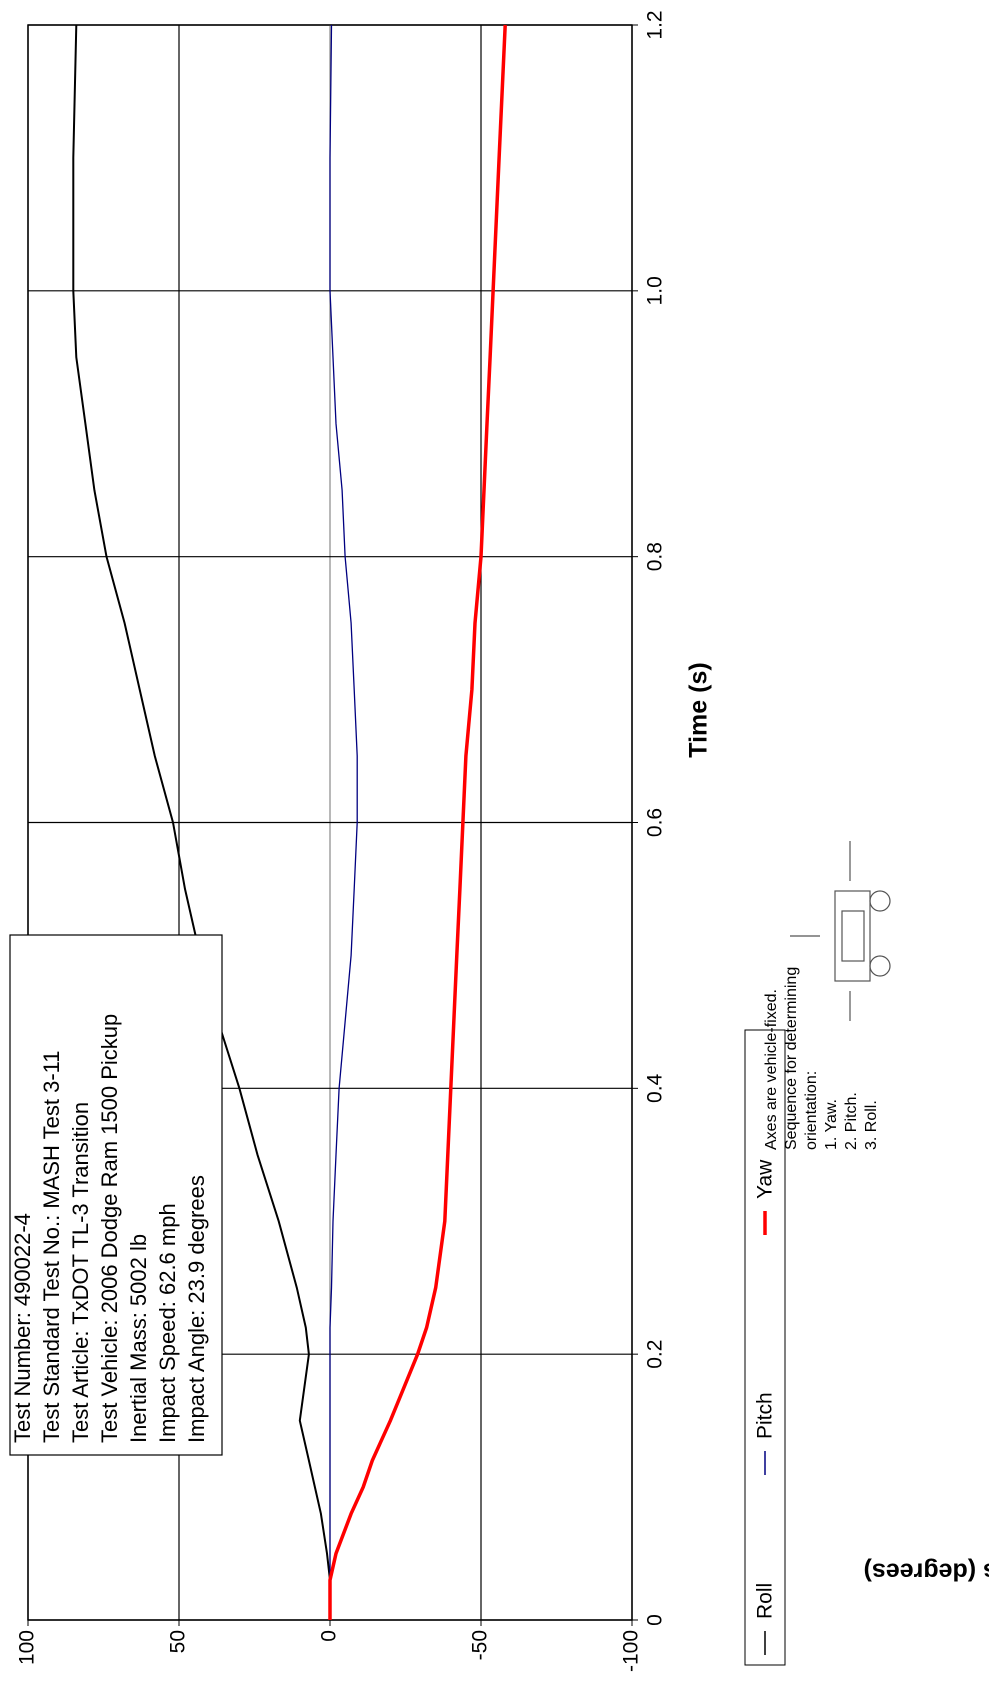 The height and width of the screenshot is (1681, 989). I want to click on info-text: Inertial Mass: 5002 lb, so click(138, 1338).